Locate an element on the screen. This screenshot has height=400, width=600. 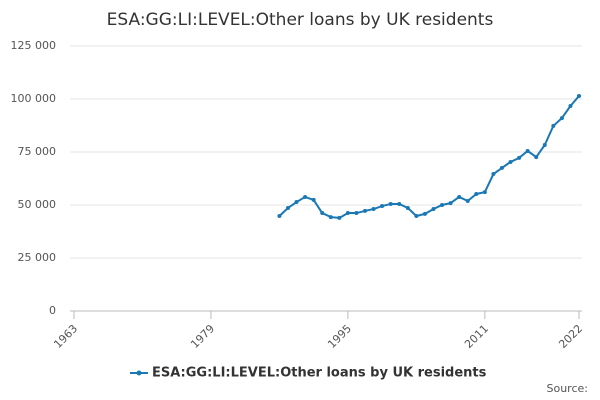
y-tick-label: 25 000 is located at coordinates (37, 257).